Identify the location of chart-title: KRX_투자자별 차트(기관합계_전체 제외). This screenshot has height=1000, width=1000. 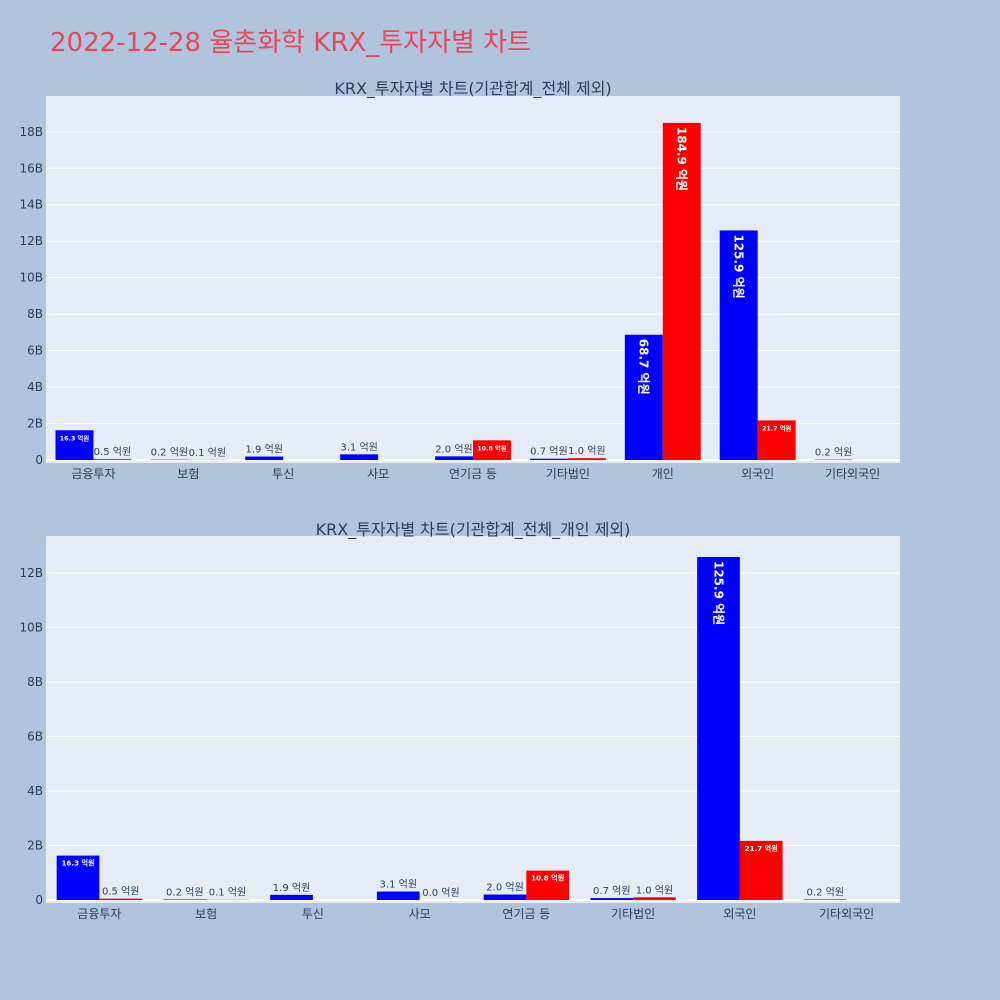
(472, 89).